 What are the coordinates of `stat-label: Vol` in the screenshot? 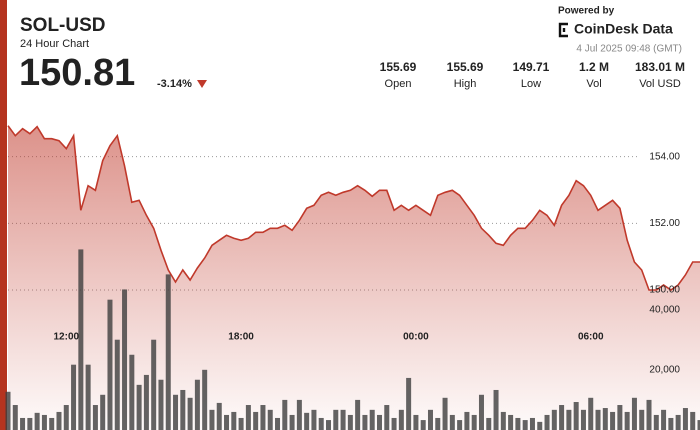 It's located at (593, 84).